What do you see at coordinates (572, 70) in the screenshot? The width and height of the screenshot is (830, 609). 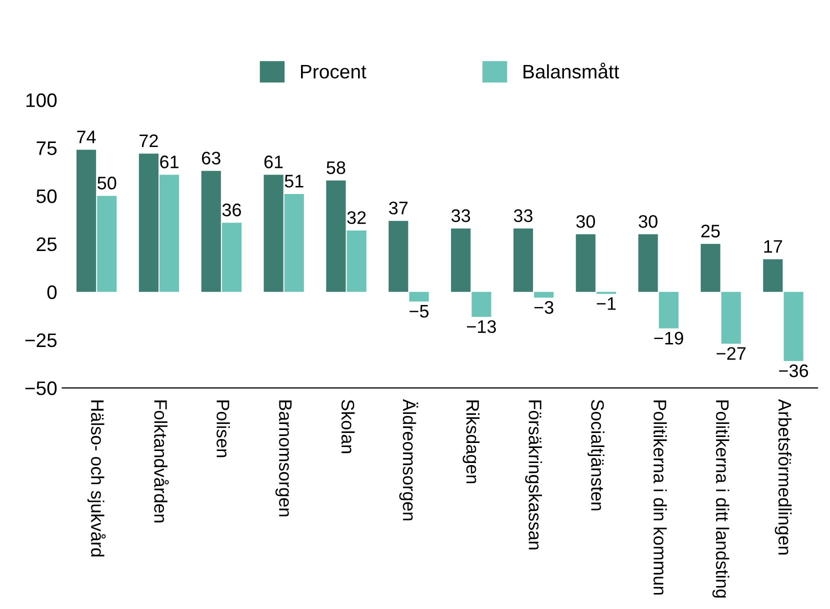 I see `legend-label: Balansmått` at bounding box center [572, 70].